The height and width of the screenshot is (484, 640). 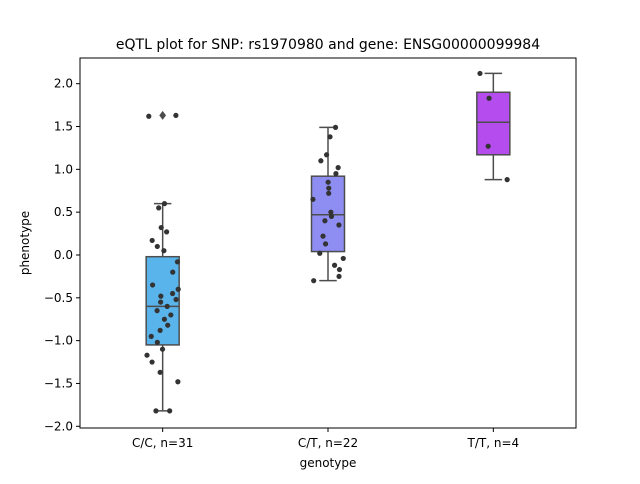 I want to click on x-axis-label: genotype, so click(x=328, y=463).